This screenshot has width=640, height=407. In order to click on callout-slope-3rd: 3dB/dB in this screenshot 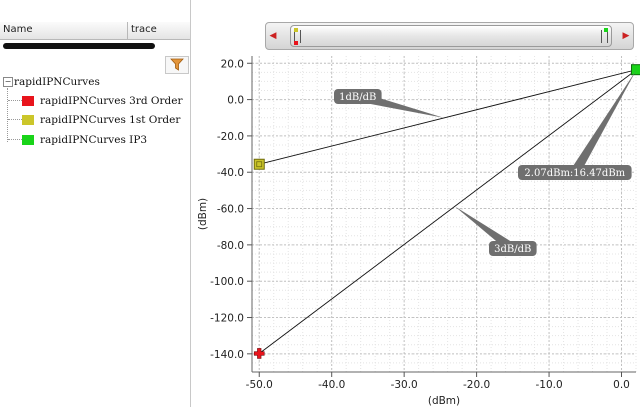, I will do `click(495, 231)`.